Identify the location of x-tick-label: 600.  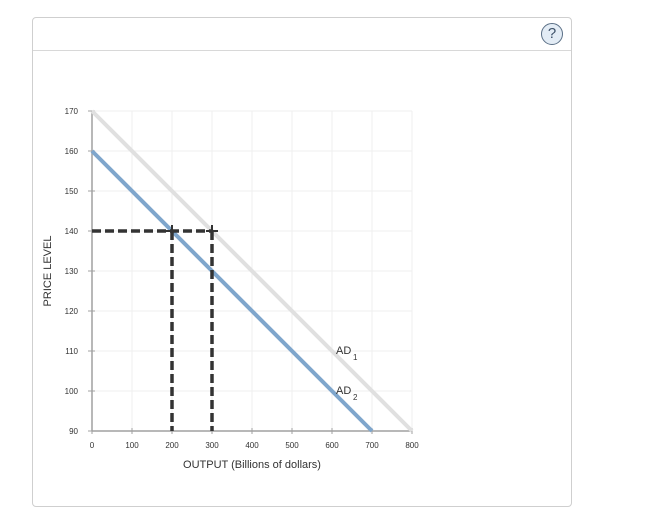
(332, 445).